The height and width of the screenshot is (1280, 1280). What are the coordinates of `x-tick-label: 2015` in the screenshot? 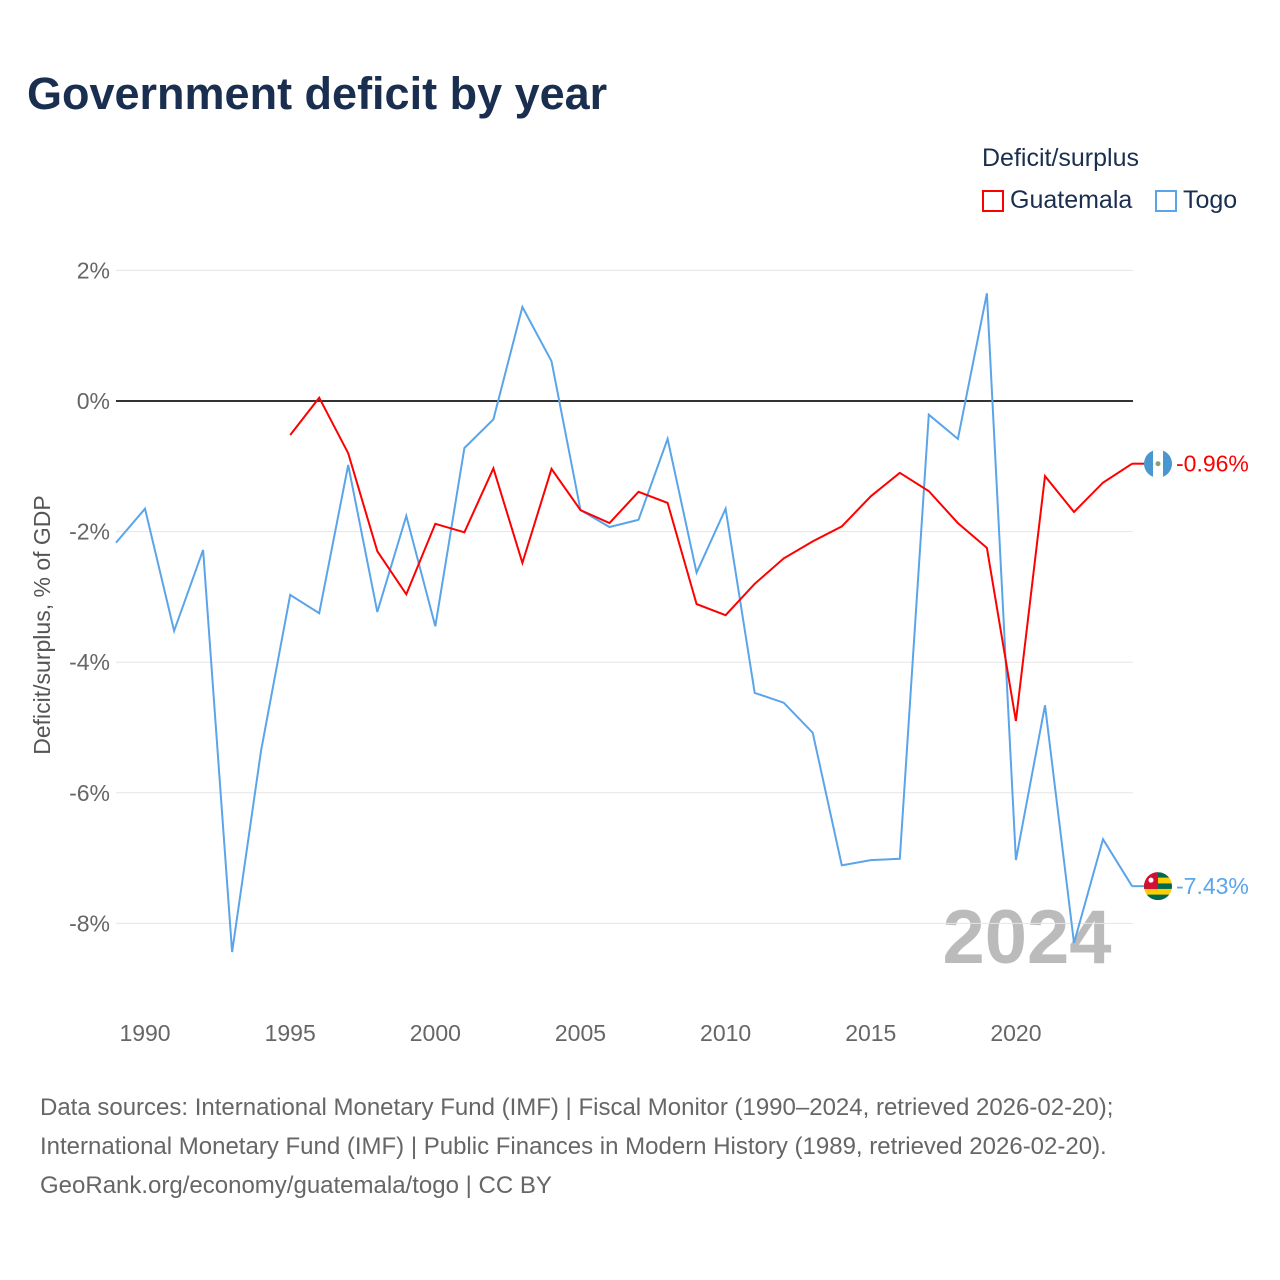 It's located at (870, 1033).